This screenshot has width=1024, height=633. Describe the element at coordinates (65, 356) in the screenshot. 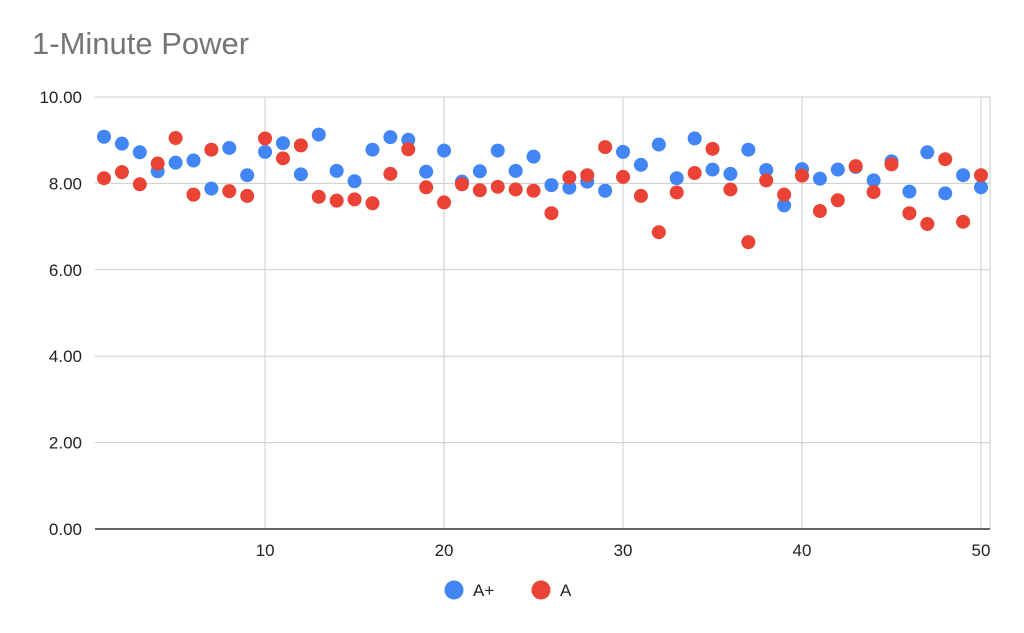

I see `y-tick-label: 4.00` at that location.